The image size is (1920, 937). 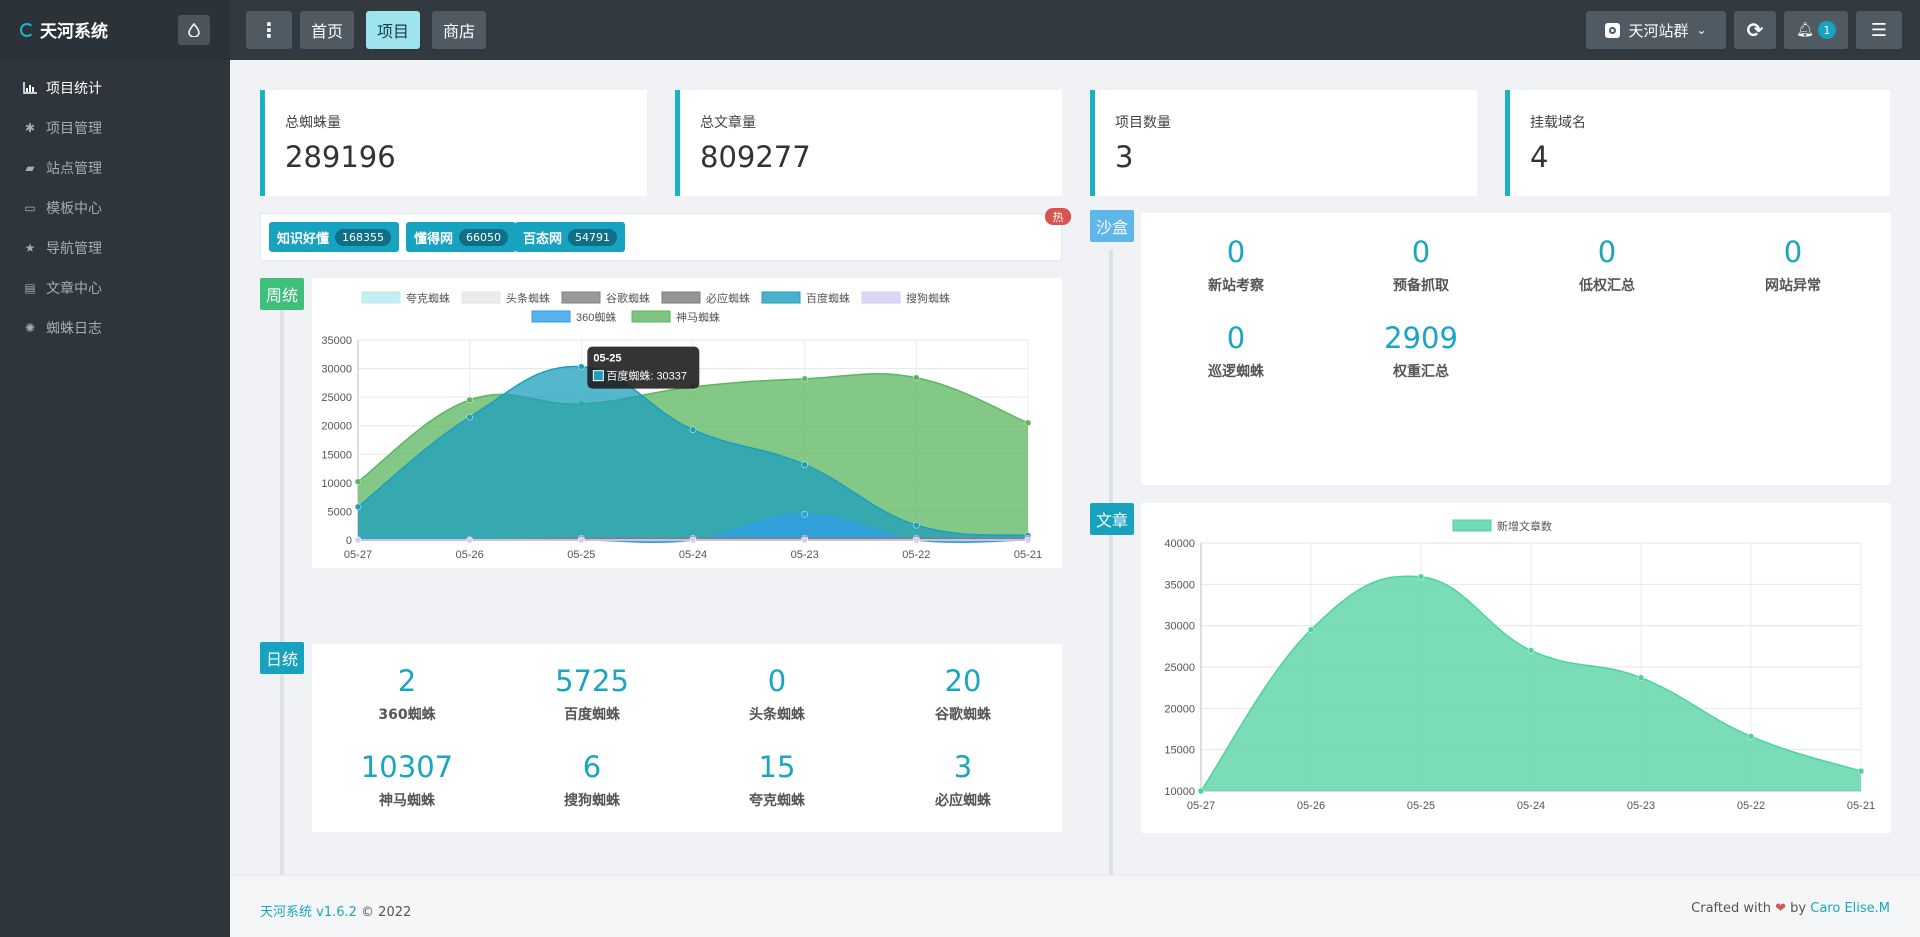 I want to click on legend-label: 新增文章数, so click(x=1524, y=526).